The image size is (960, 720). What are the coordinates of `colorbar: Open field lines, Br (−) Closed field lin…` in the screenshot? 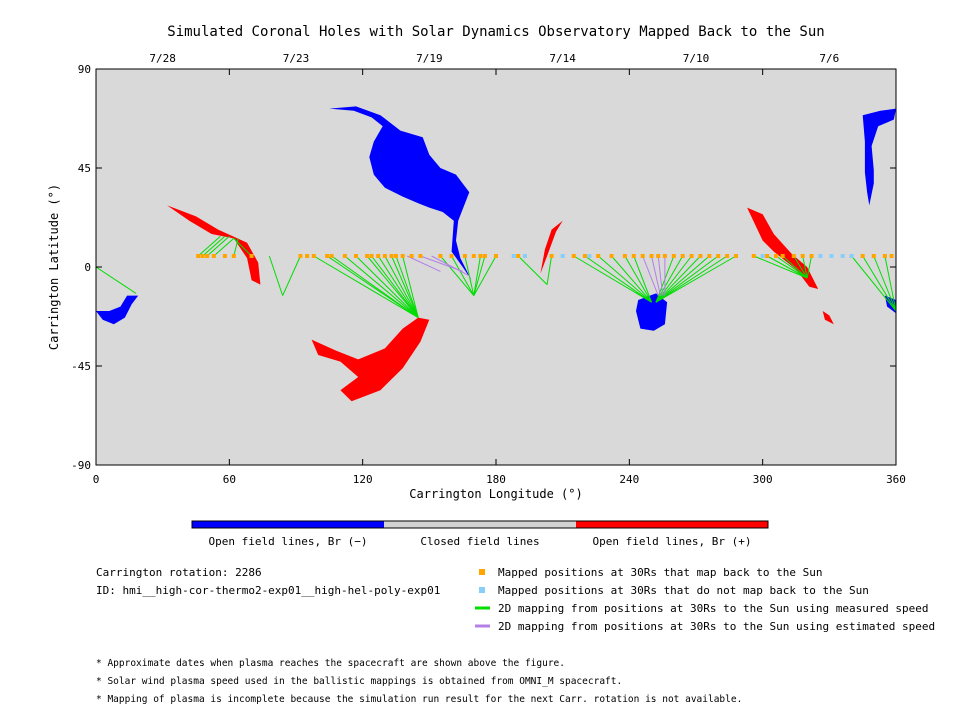 It's located at (480, 534).